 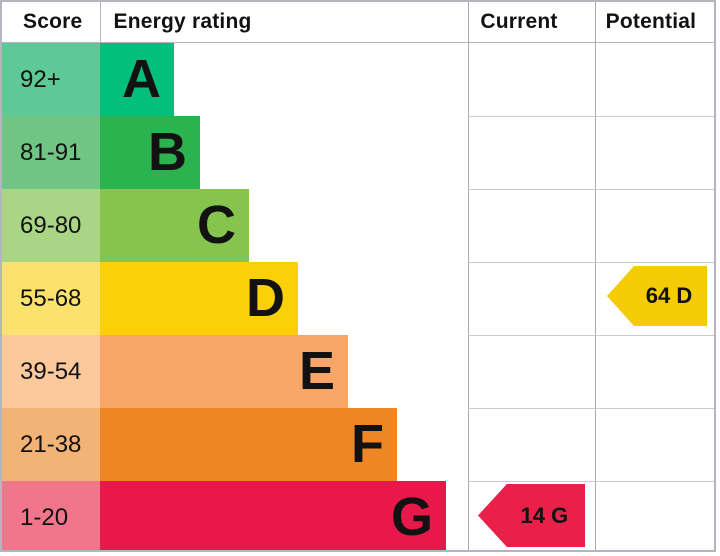 What do you see at coordinates (51, 298) in the screenshot?
I see `band-score-range: 55-68` at bounding box center [51, 298].